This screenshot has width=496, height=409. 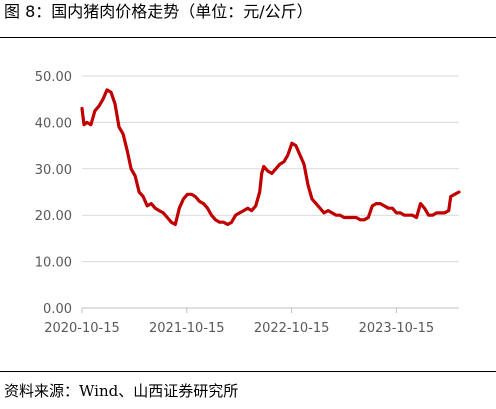 I want to click on x-tick-label: 2023-10-15, so click(x=397, y=328).